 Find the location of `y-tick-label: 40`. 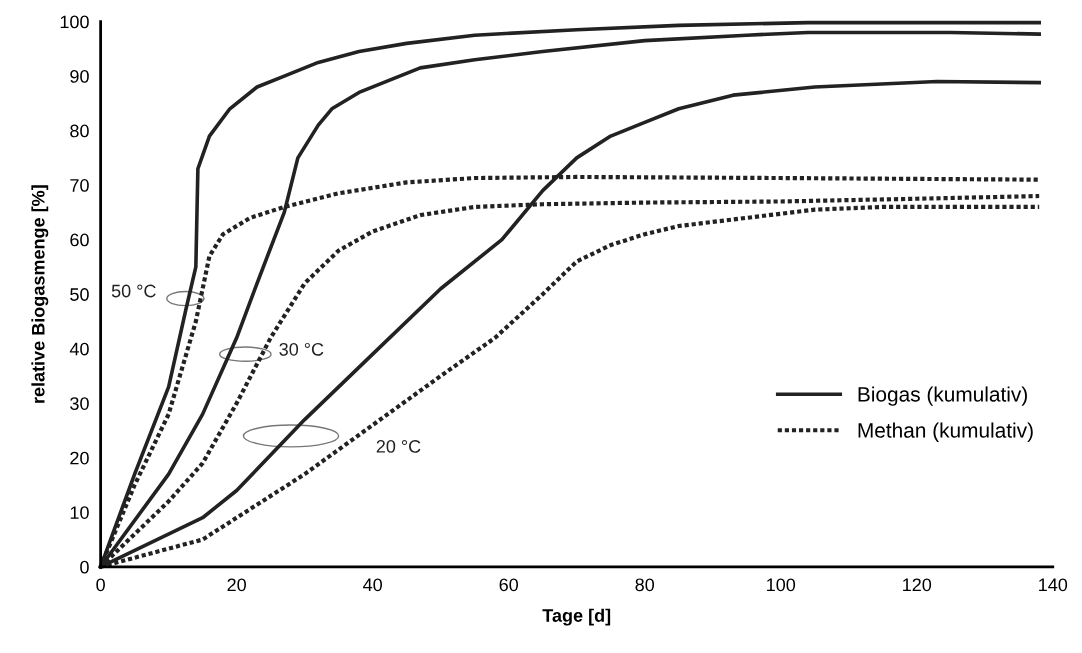

y-tick-label: 40 is located at coordinates (79, 349).